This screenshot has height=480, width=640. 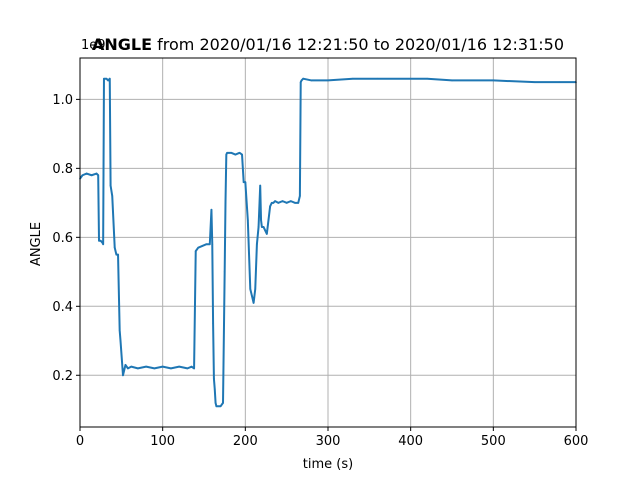 What do you see at coordinates (36, 244) in the screenshot?
I see `y-axis-label: ANGLE` at bounding box center [36, 244].